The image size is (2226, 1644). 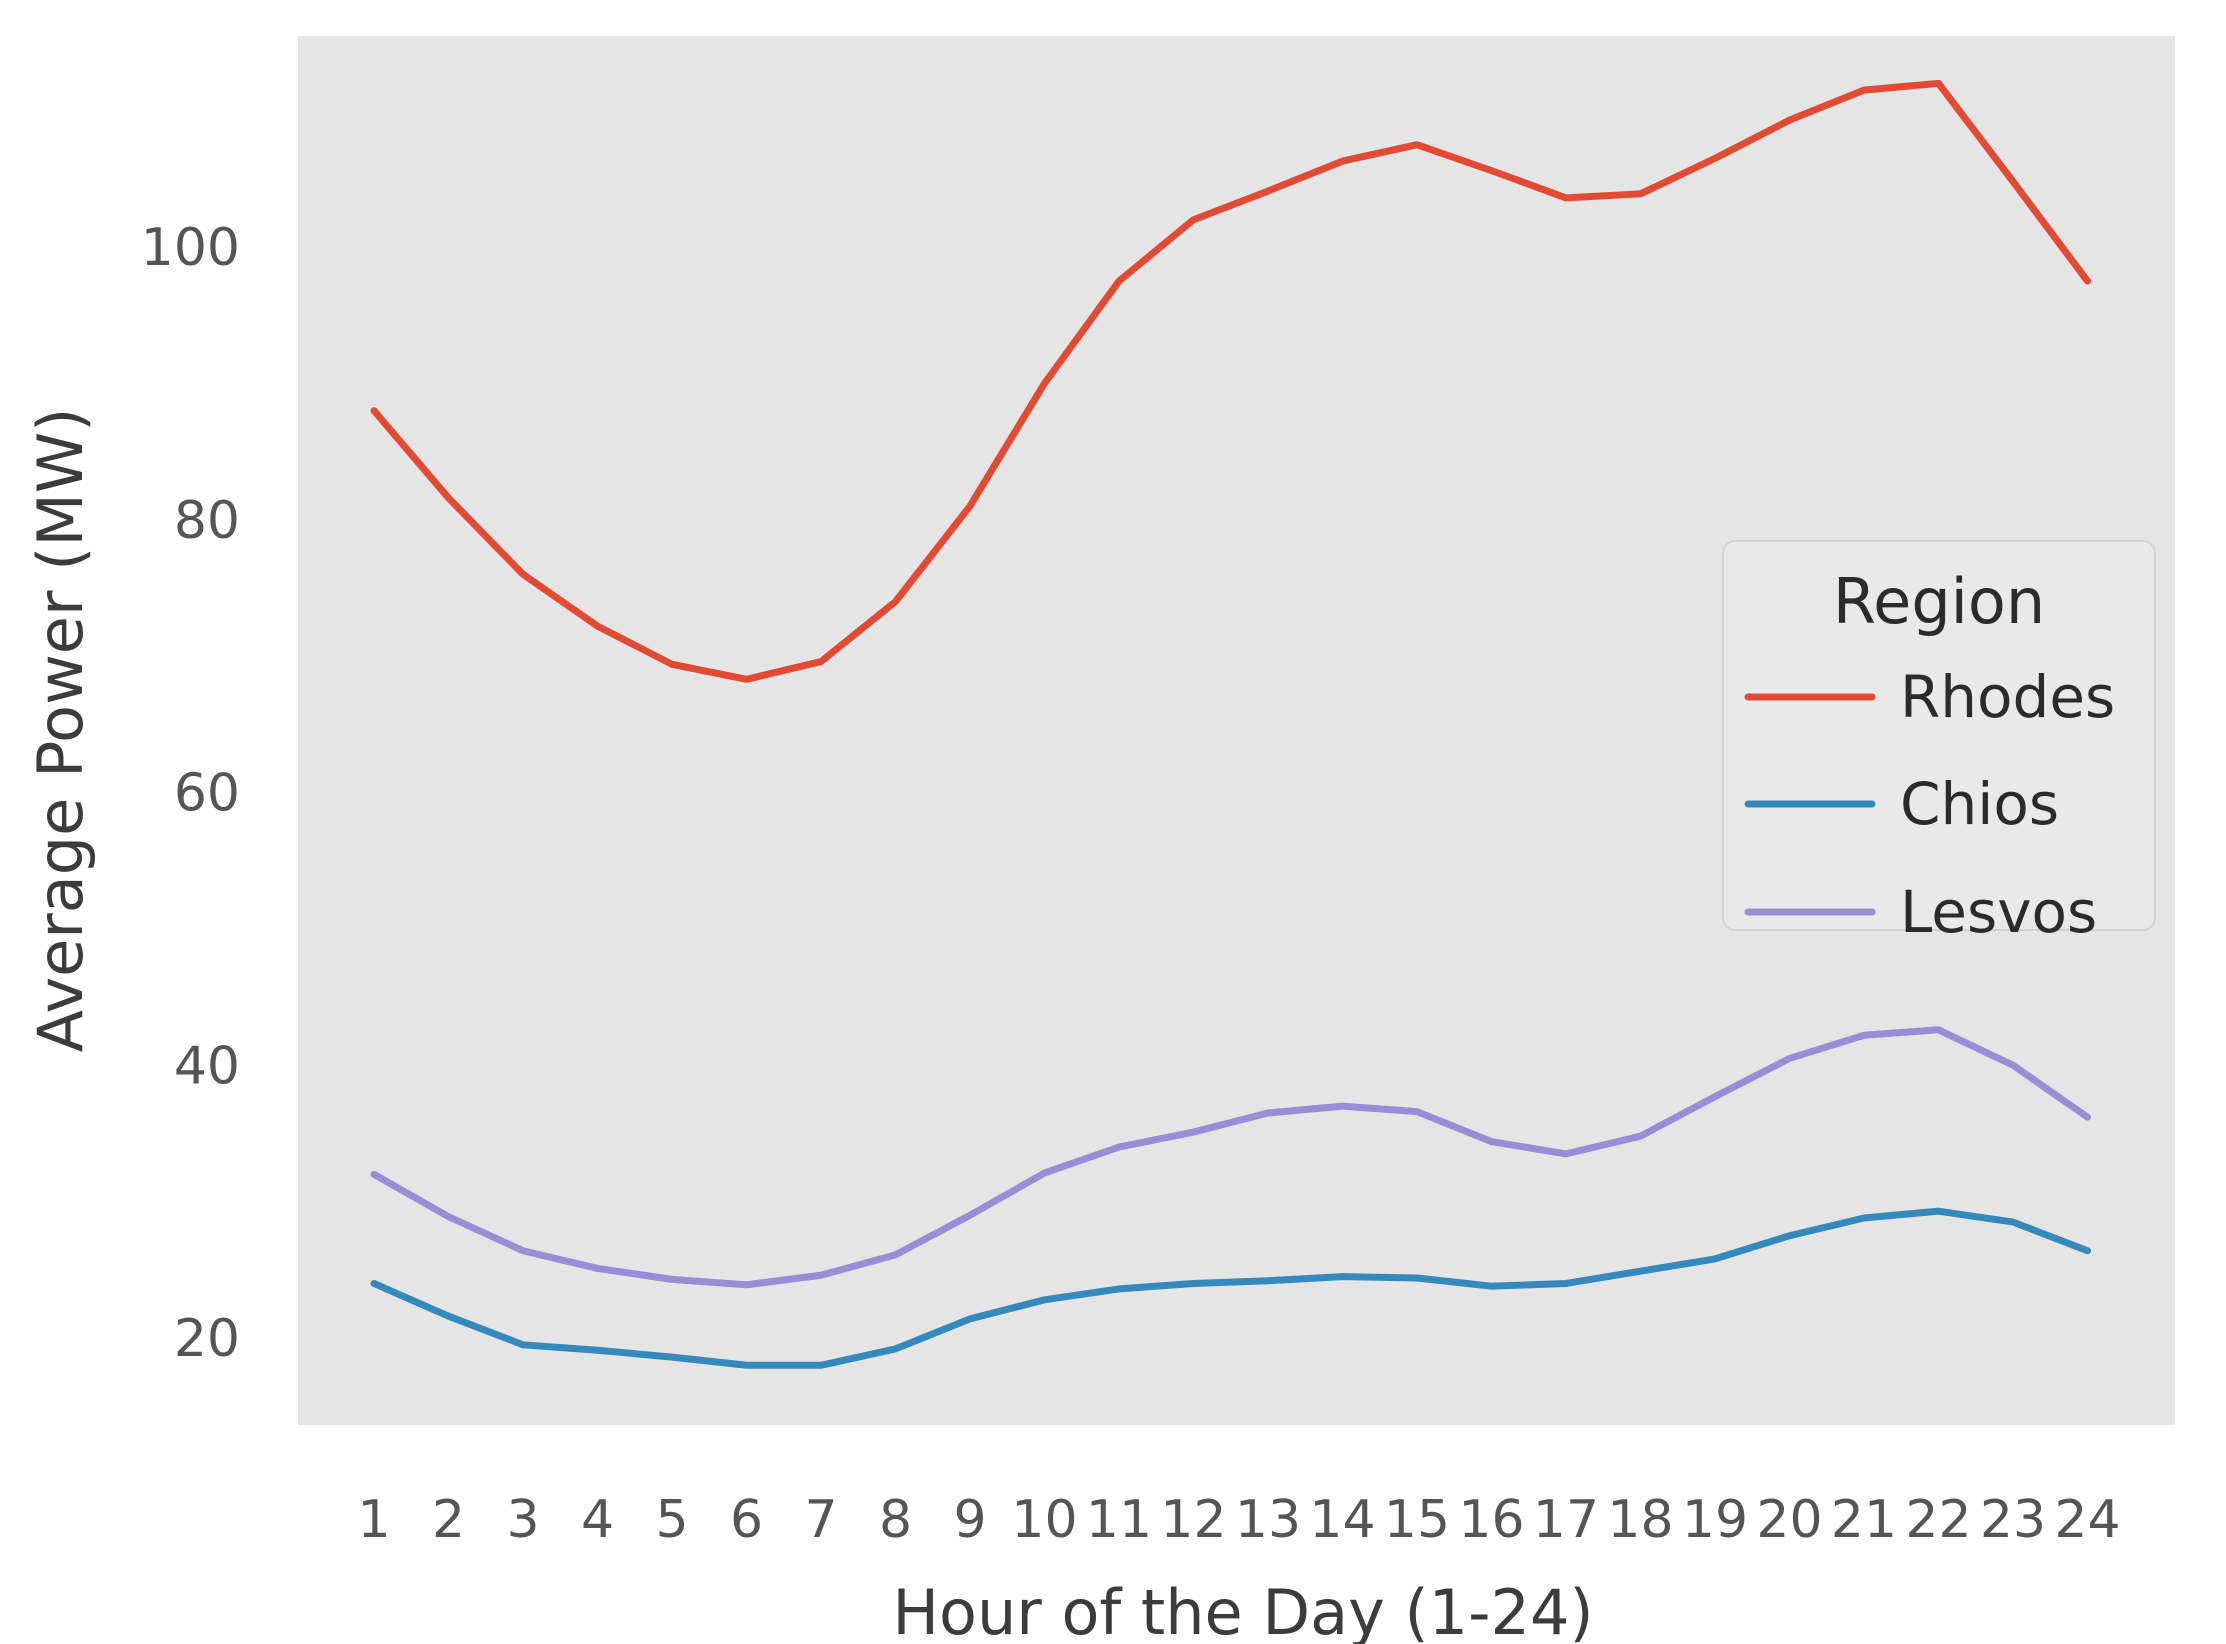 I want to click on x-tick-label-23: 23, so click(x=2013, y=1520).